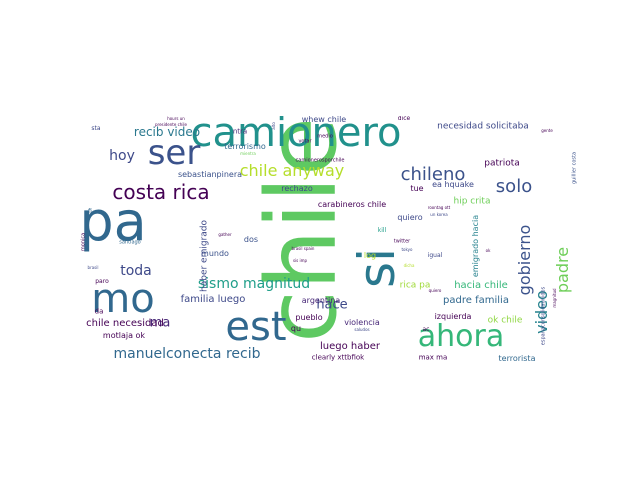  I want to click on word-sebastianpinera: sebastianpinera, so click(210, 174).